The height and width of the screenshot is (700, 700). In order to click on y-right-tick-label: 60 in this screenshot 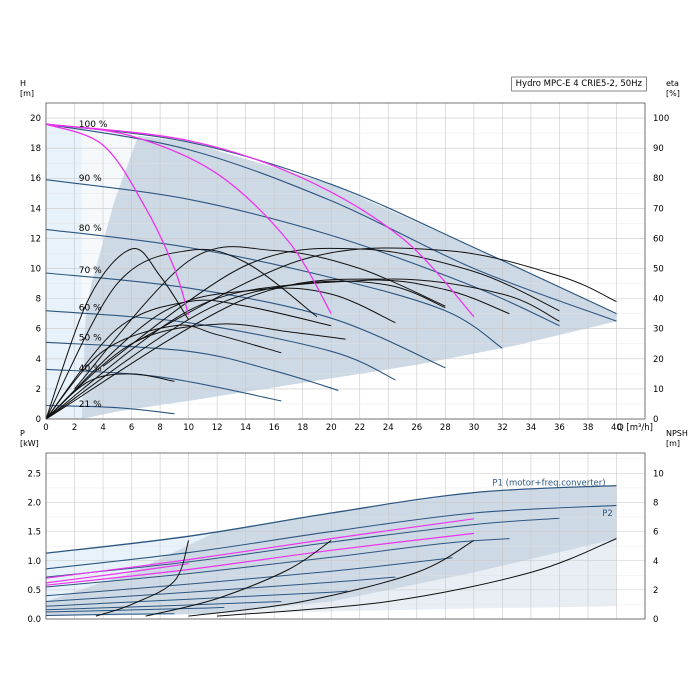, I will do `click(658, 239)`.